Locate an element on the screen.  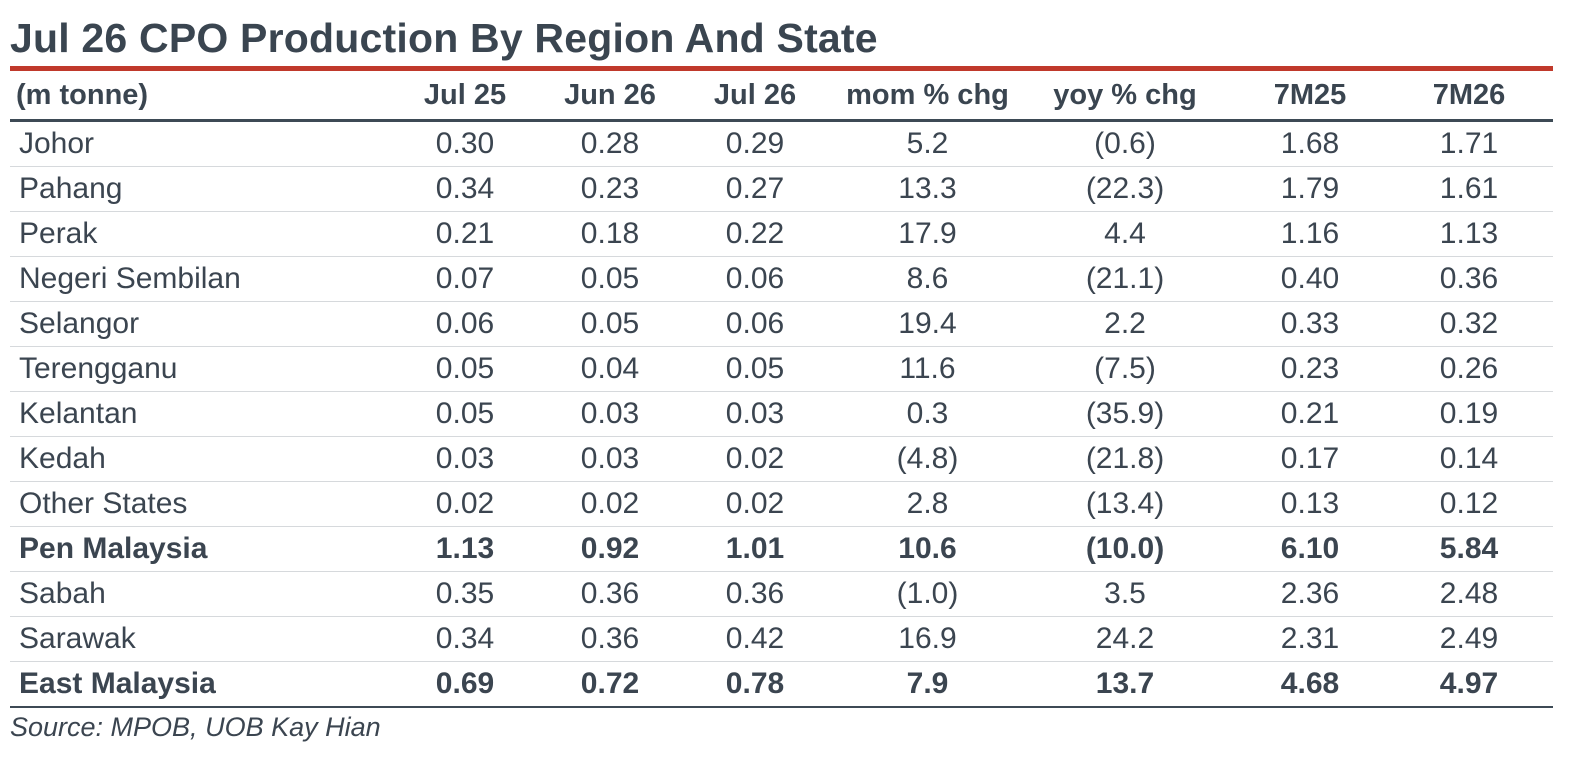
7m25-value: 0.23 is located at coordinates (1310, 369).